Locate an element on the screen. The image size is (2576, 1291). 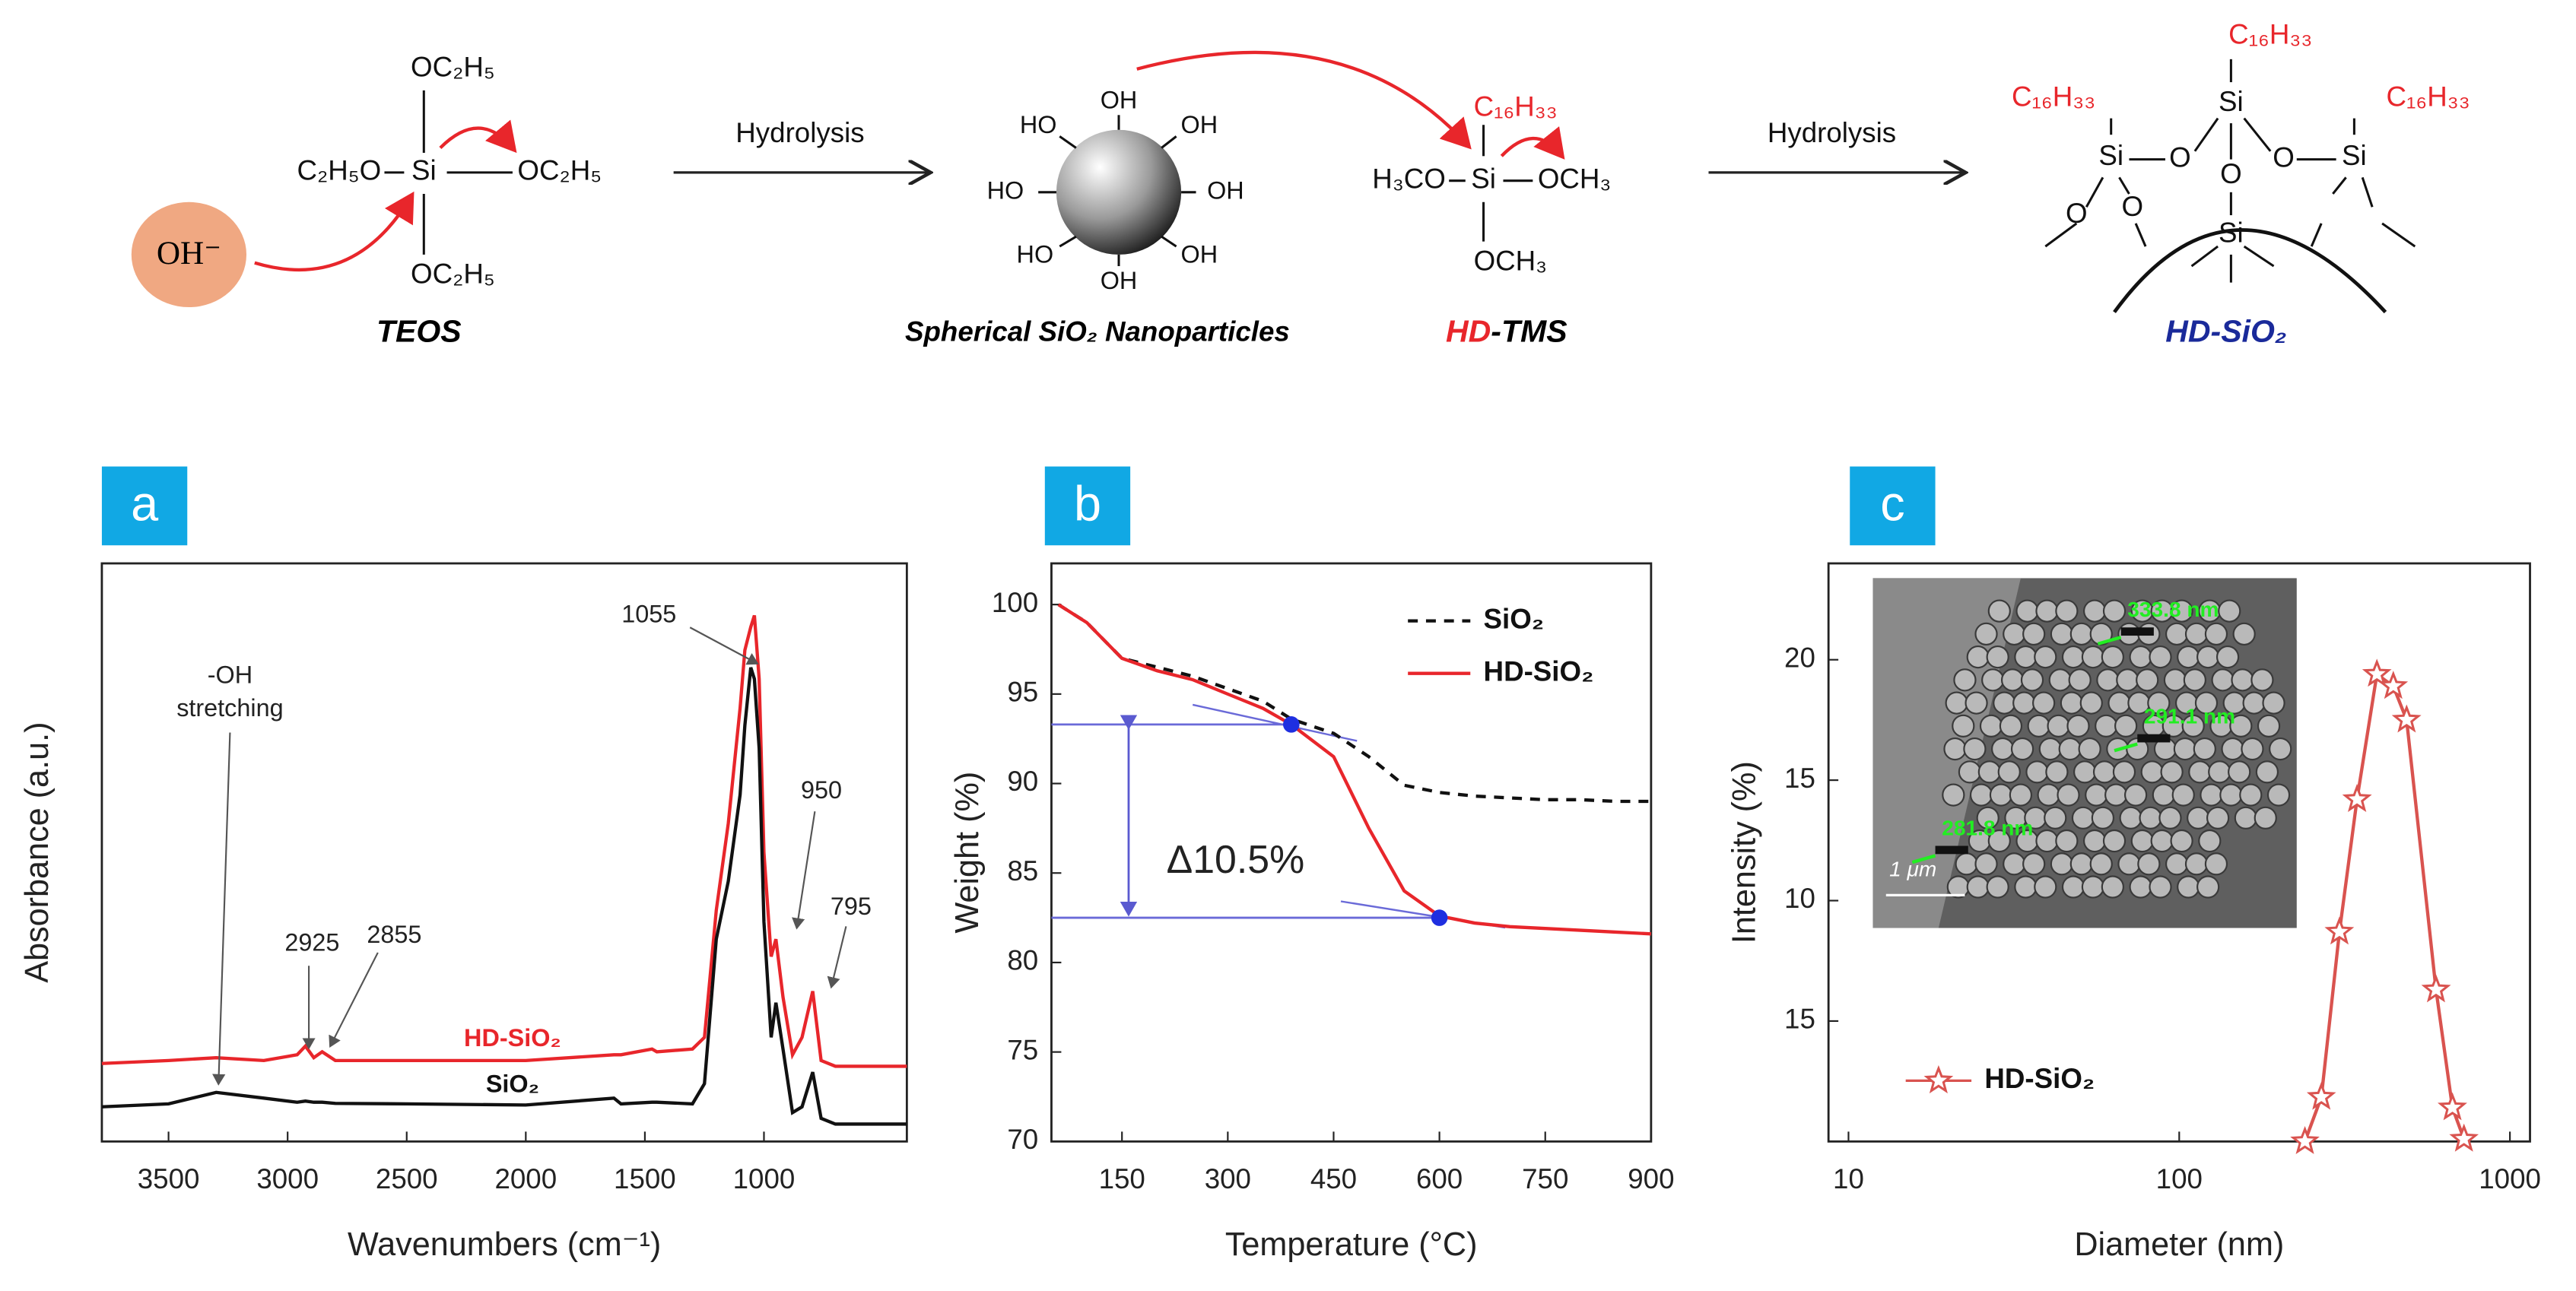
inset-label: 281.8 nm is located at coordinates (1987, 827).